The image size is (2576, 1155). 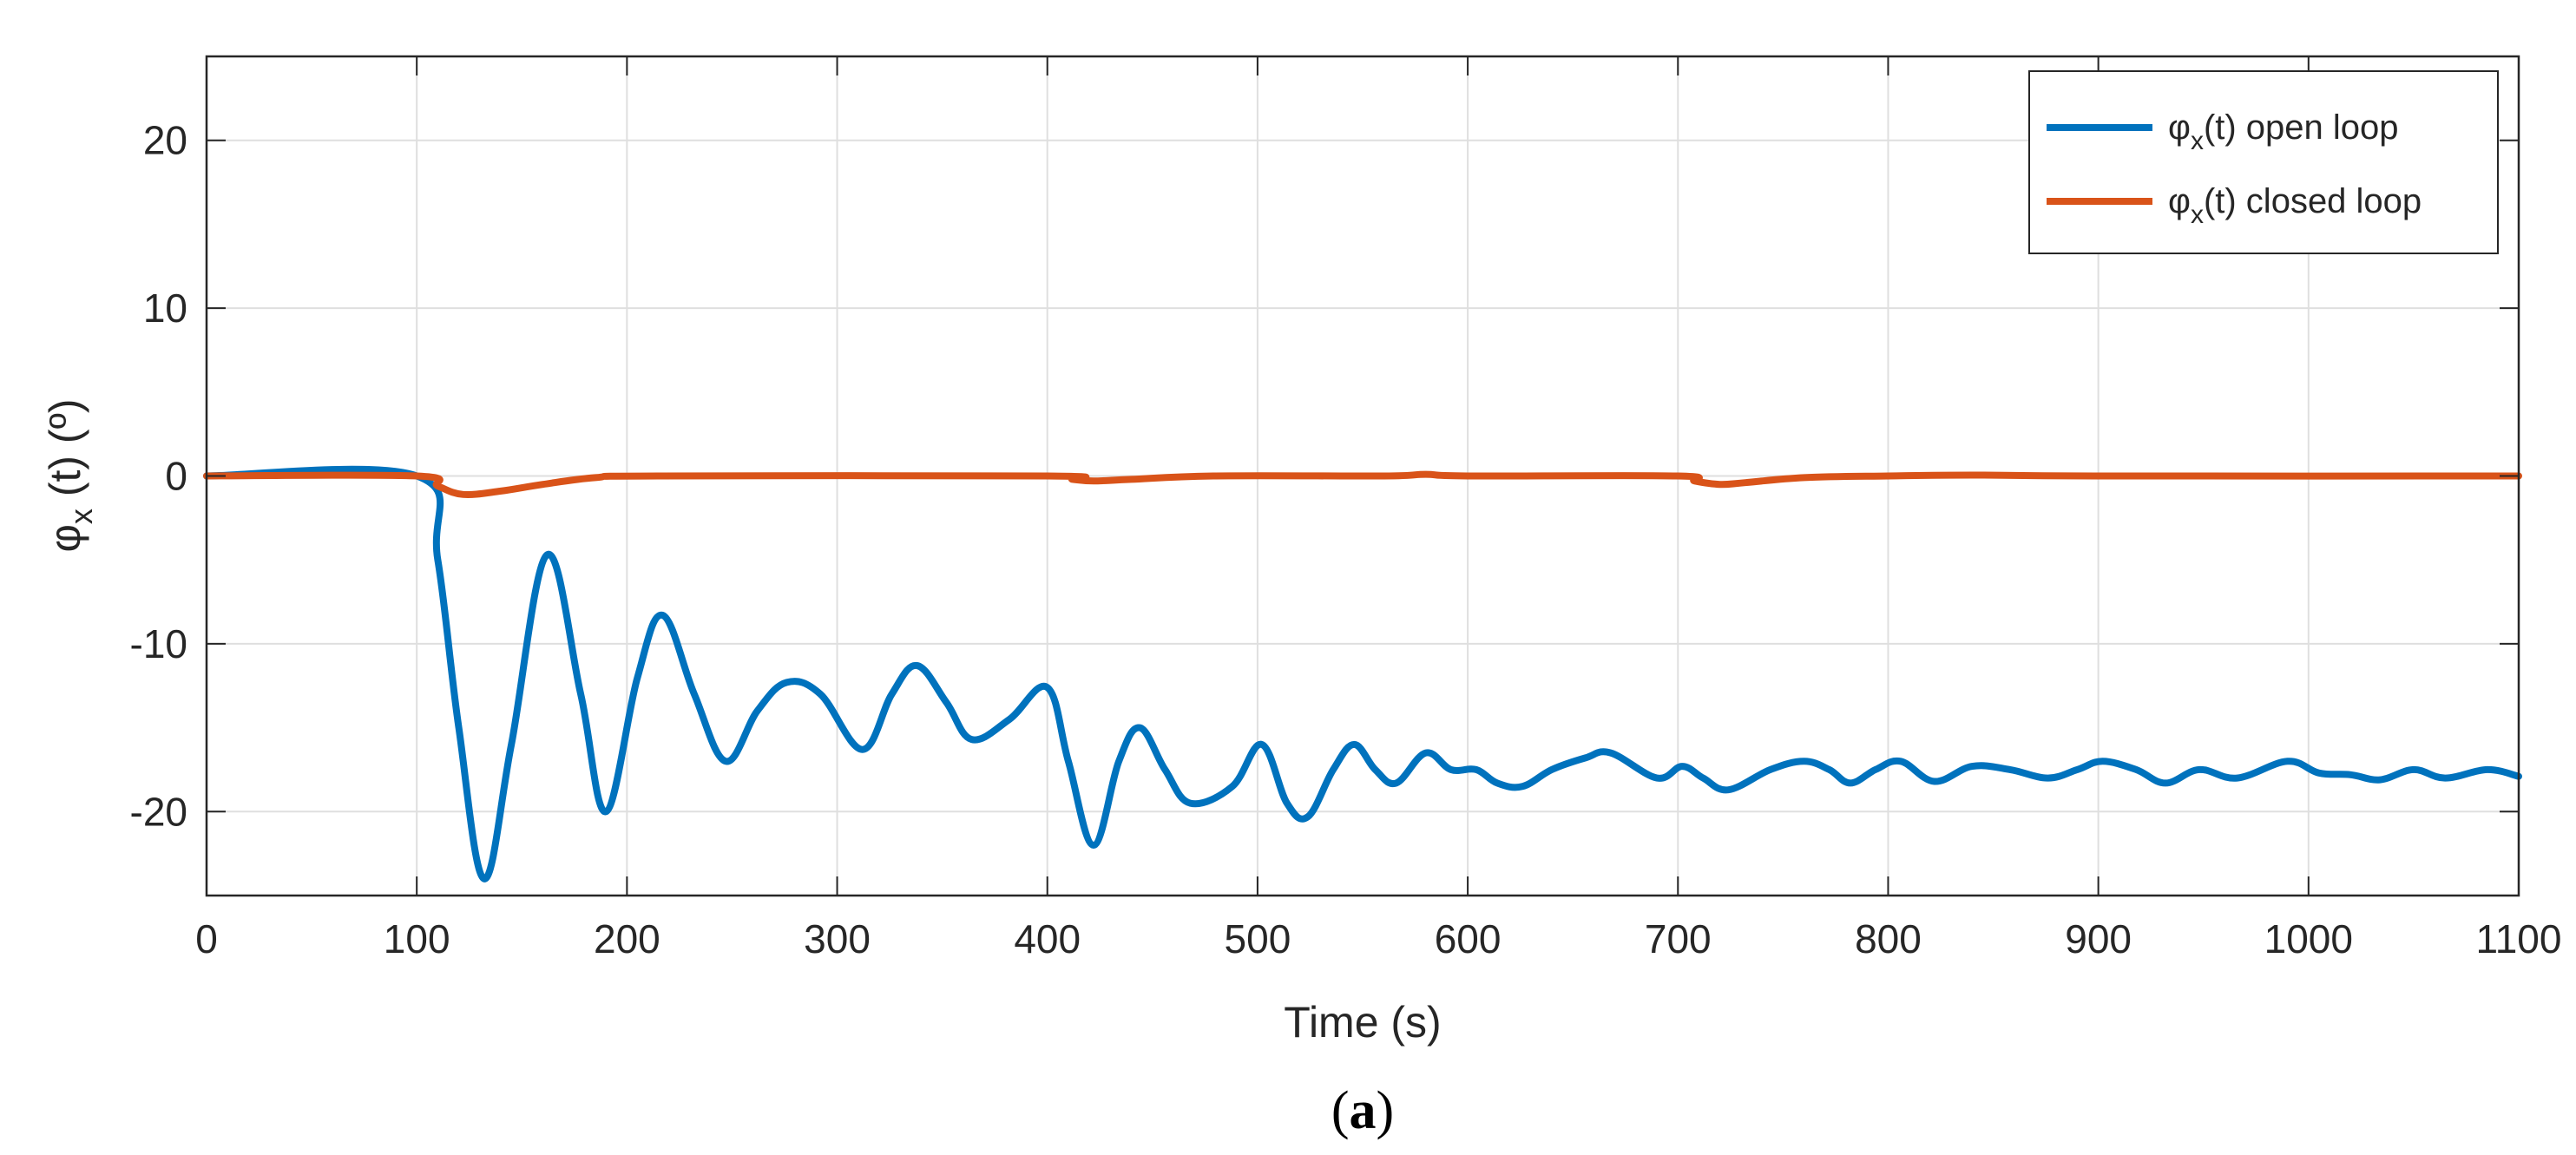 What do you see at coordinates (2283, 131) in the screenshot?
I see `legend-label-open-loop: φx(t) open loop` at bounding box center [2283, 131].